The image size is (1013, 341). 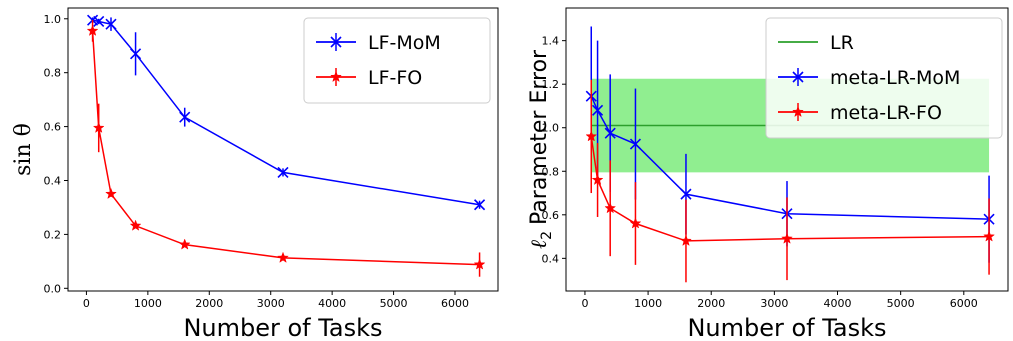 What do you see at coordinates (404, 43) in the screenshot?
I see `legend-label: LF-MoM` at bounding box center [404, 43].